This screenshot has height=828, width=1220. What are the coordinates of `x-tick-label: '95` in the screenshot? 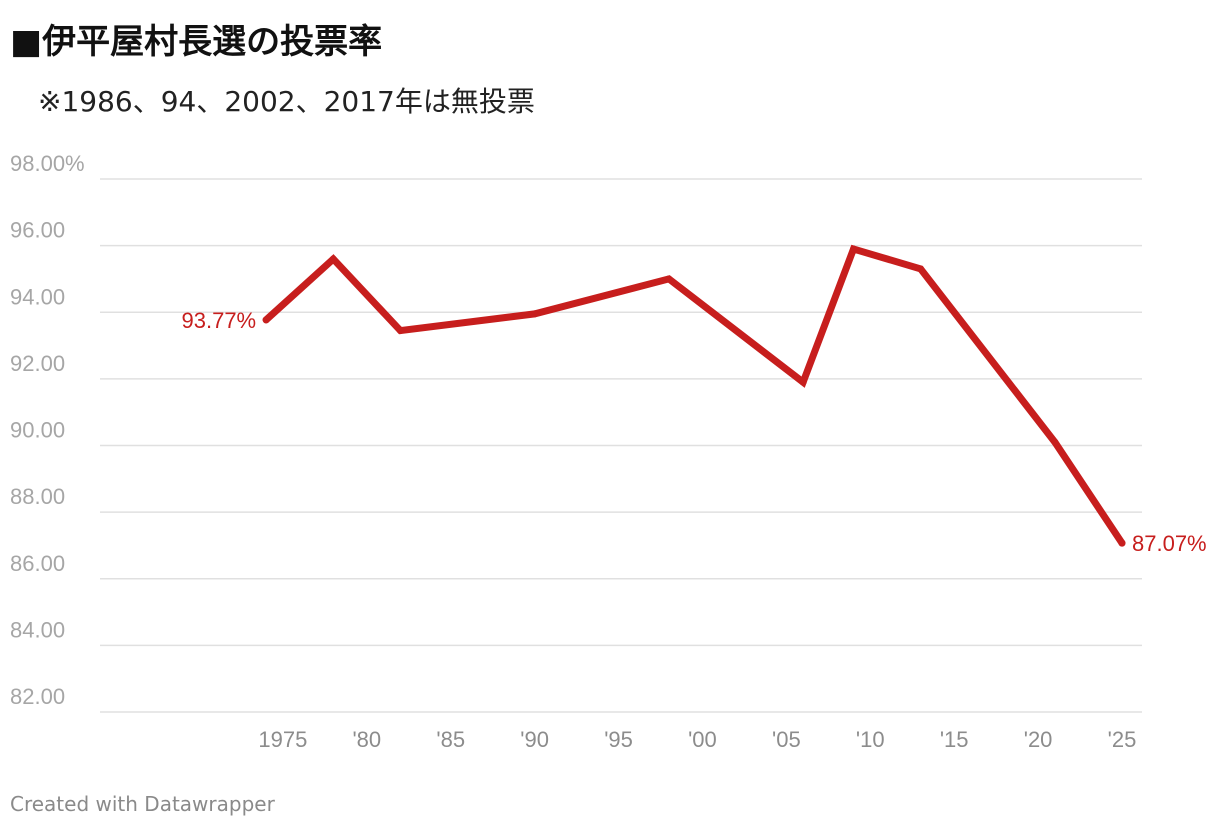 It's located at (618, 739).